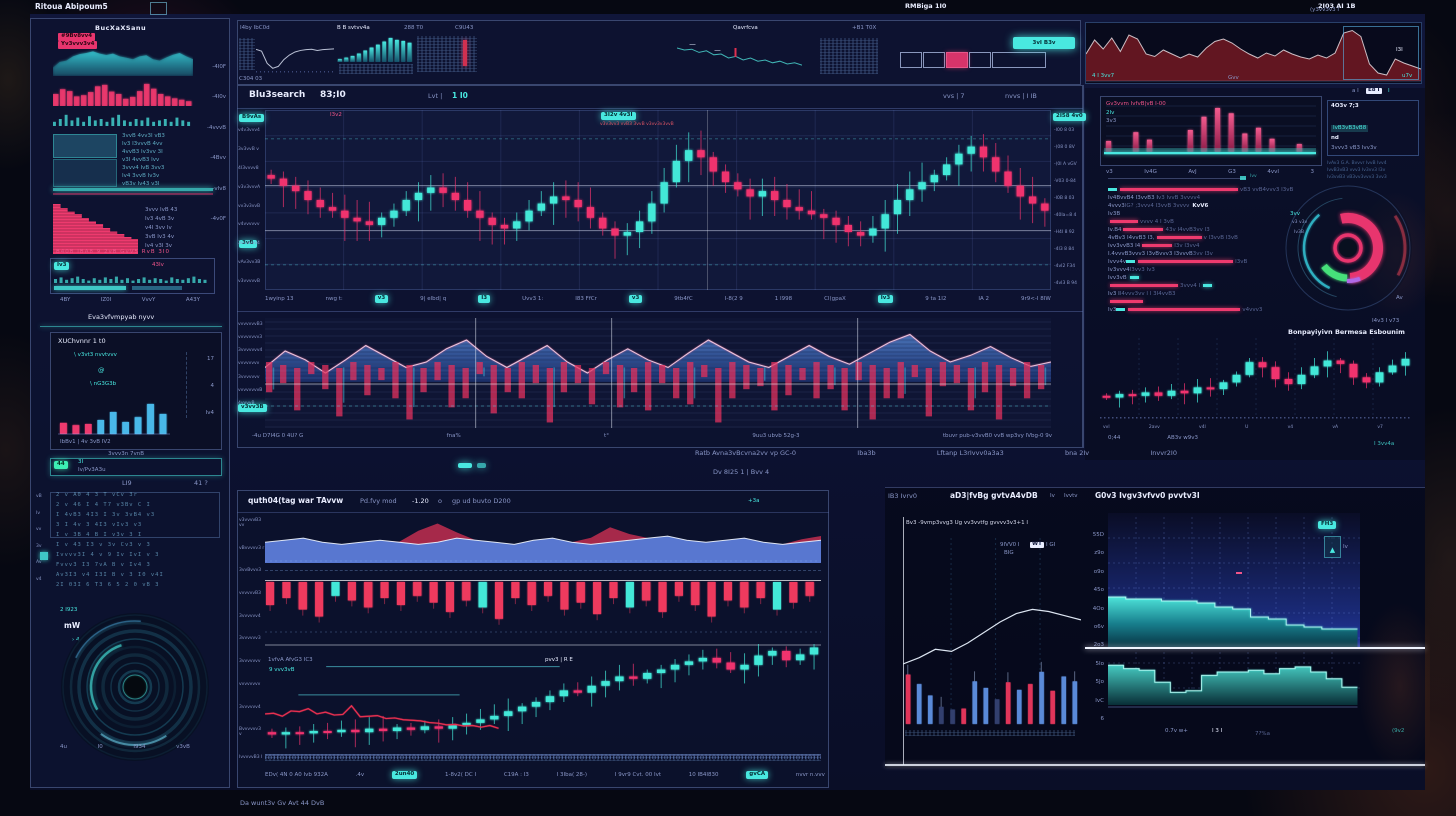 This screenshot has width=1456, height=816. Describe the element at coordinates (282, 670) in the screenshot. I see `bl-annotation-2: 9 vvv3vB` at that location.